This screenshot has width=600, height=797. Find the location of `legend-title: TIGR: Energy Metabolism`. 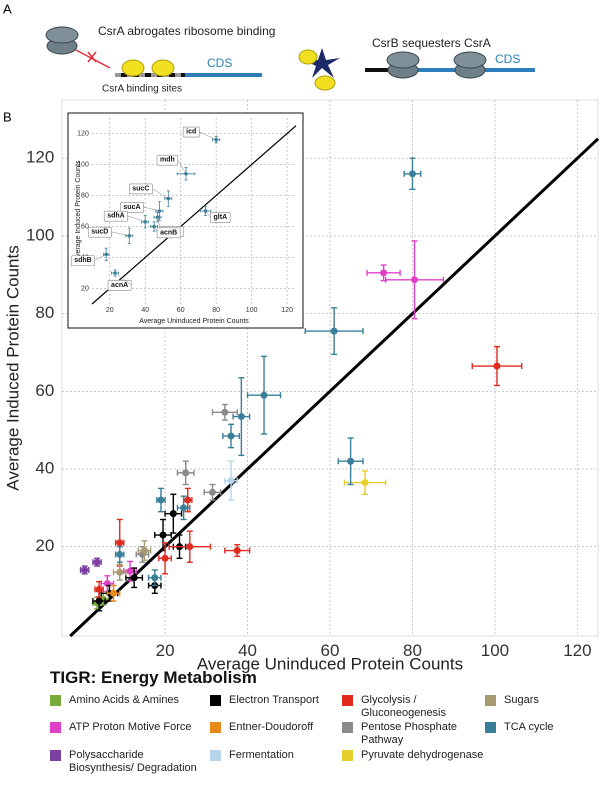

legend-title: TIGR: Energy Metabolism is located at coordinates (153, 677).